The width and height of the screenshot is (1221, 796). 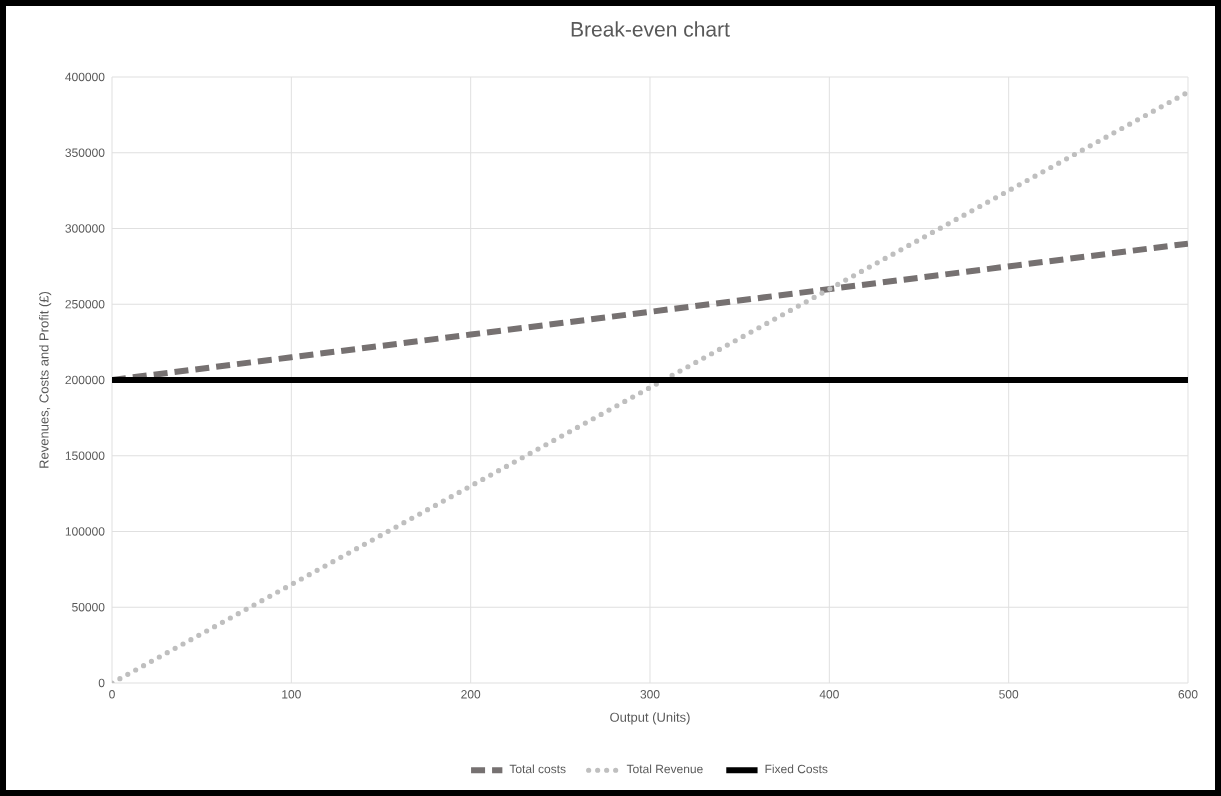 I want to click on y-tick-label: 300000, so click(x=85, y=228).